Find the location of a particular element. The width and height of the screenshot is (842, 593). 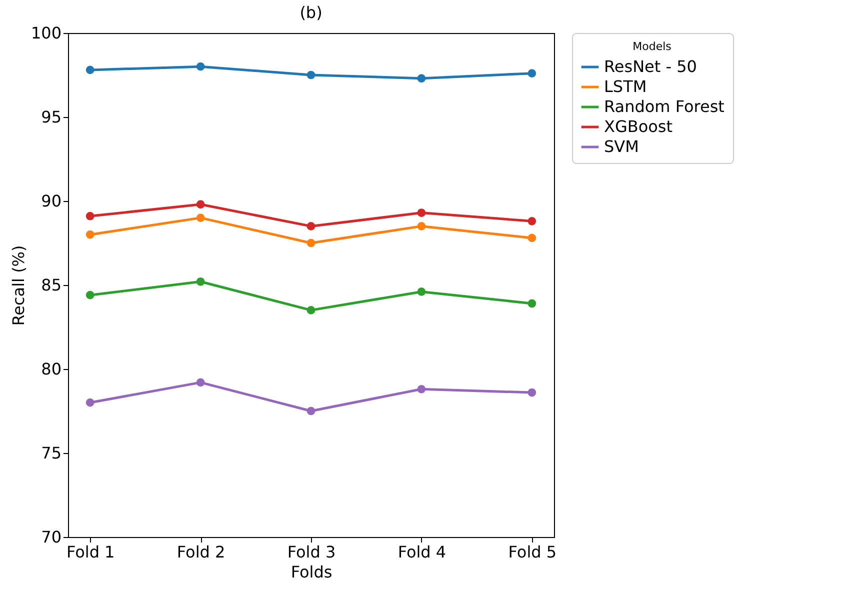

y-tick-label: 70 is located at coordinates (51, 537).